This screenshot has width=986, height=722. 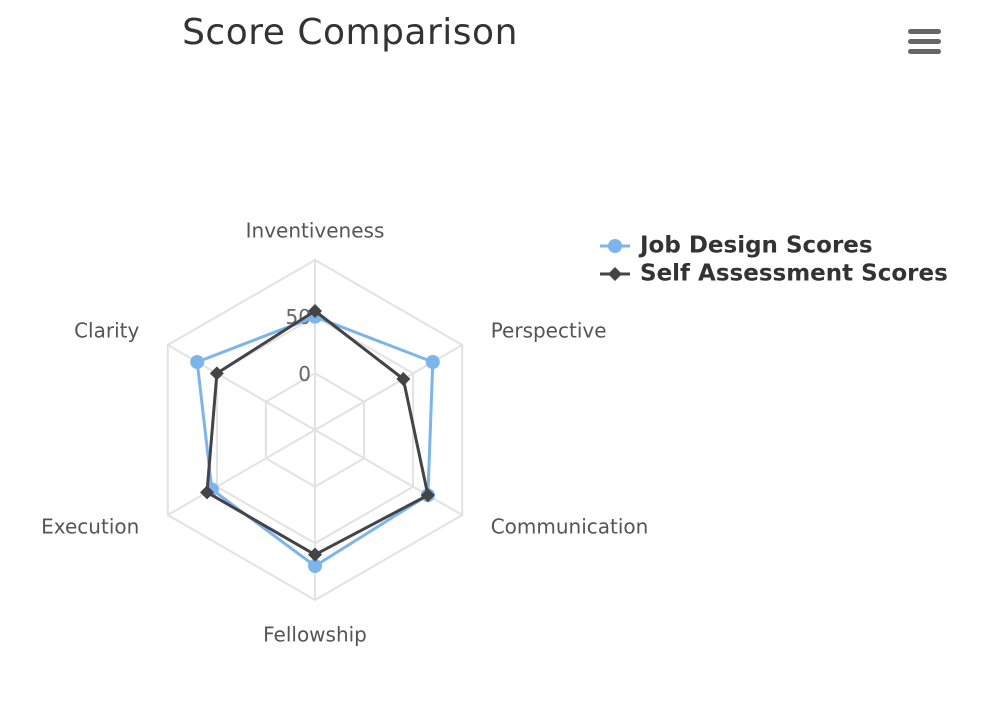 I want to click on data-point-job-design-scores-clarity, so click(x=197, y=362).